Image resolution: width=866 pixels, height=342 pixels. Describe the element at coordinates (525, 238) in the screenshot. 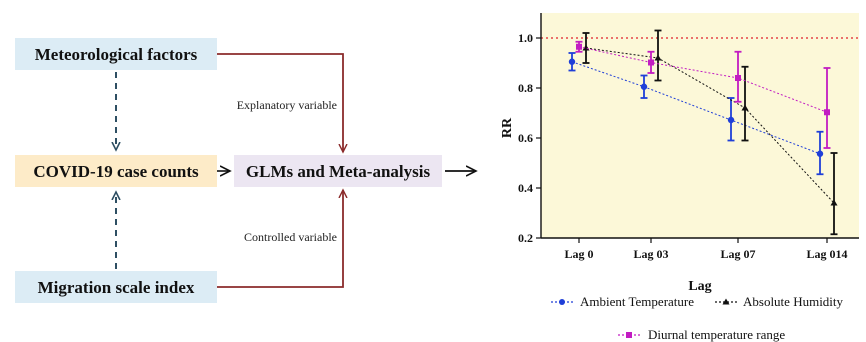

I see `y-tick-label: 0.2` at that location.